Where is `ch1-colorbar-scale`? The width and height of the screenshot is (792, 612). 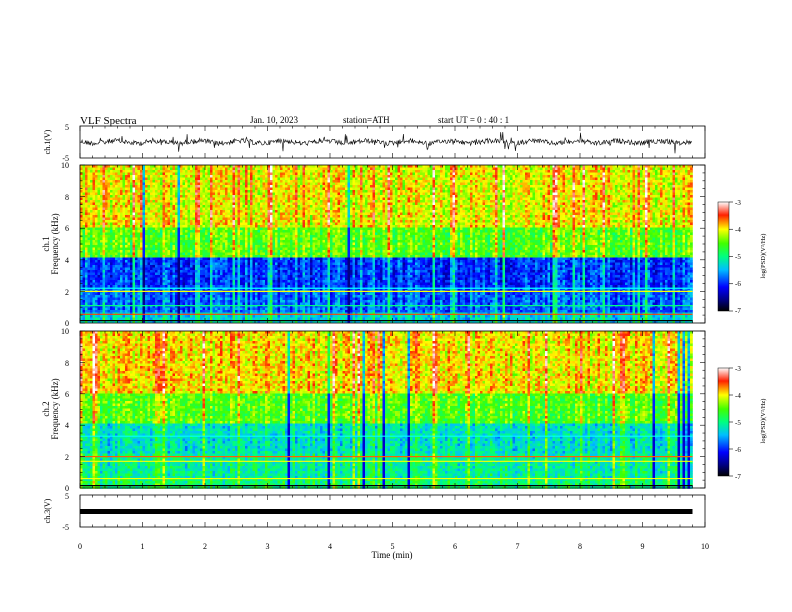 ch1-colorbar-scale is located at coordinates (723, 256).